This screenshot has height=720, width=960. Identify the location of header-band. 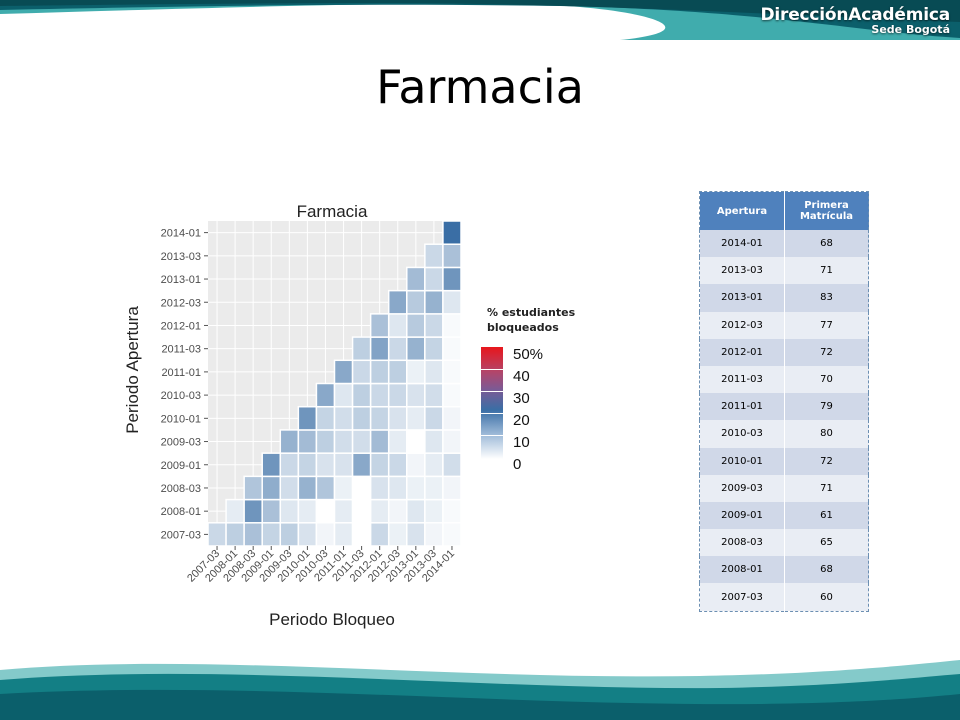
(480, 20).